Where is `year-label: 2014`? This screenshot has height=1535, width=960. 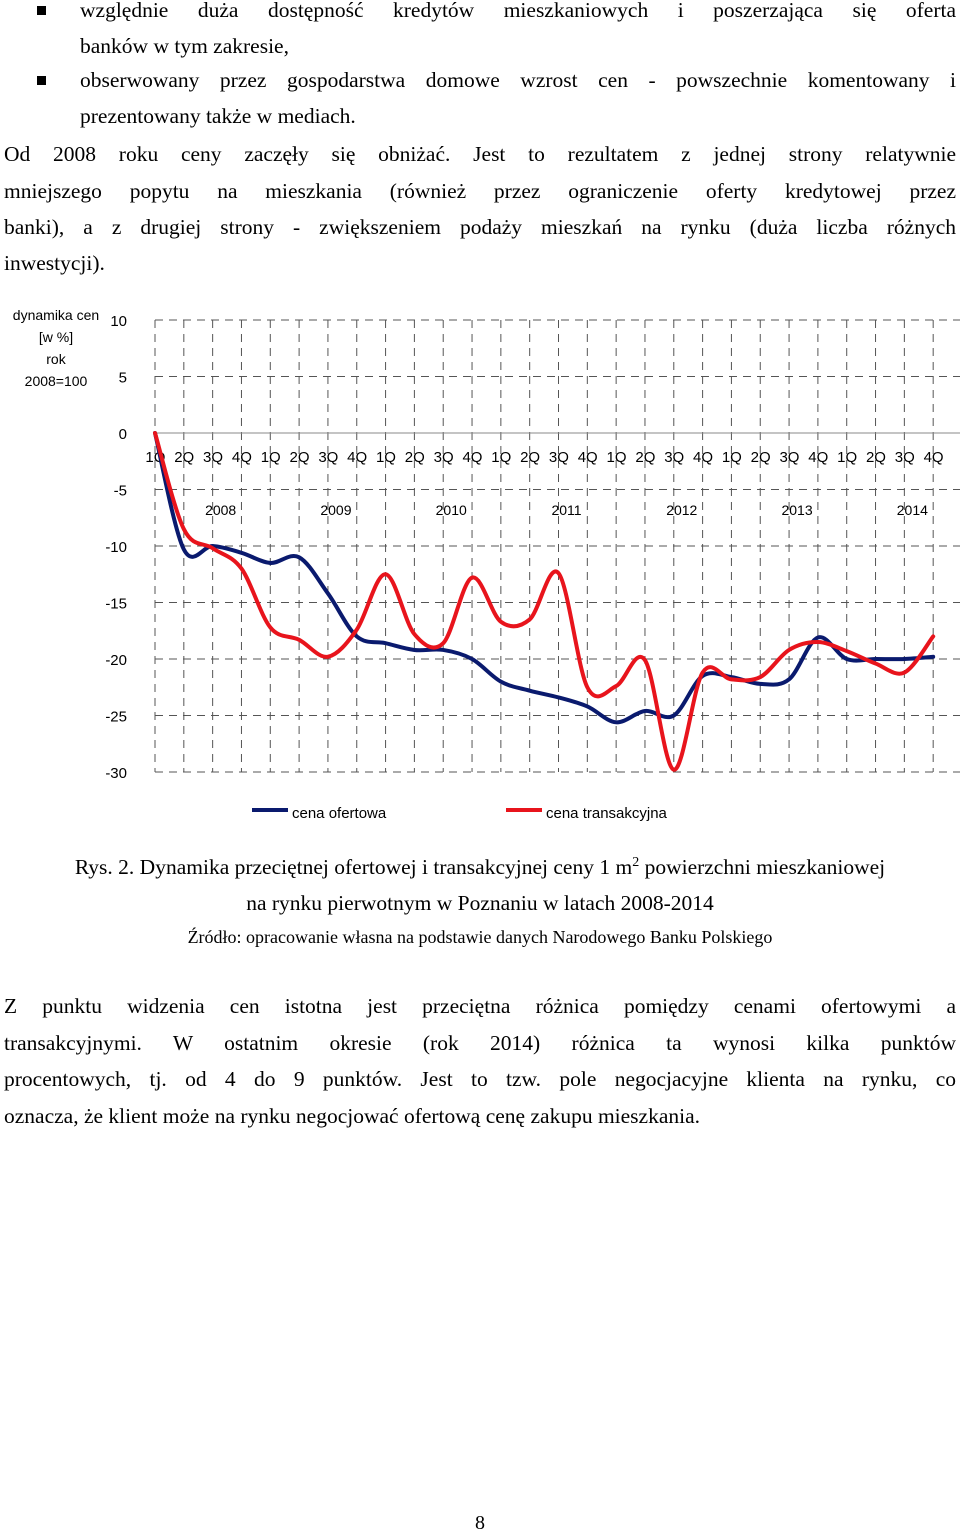
year-label: 2014 is located at coordinates (912, 510).